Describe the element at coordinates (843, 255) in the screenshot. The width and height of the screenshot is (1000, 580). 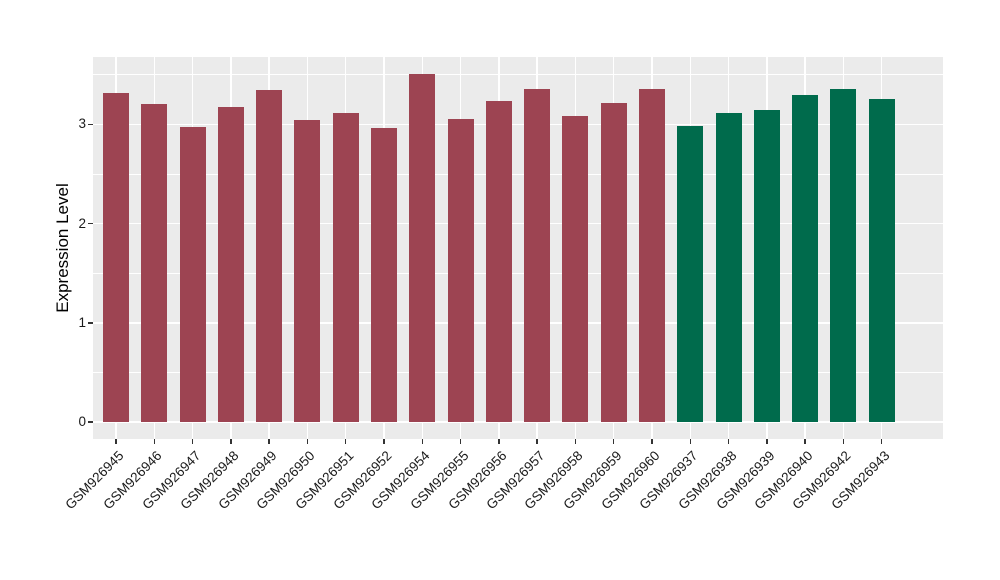
I see `bar-GSM926942` at that location.